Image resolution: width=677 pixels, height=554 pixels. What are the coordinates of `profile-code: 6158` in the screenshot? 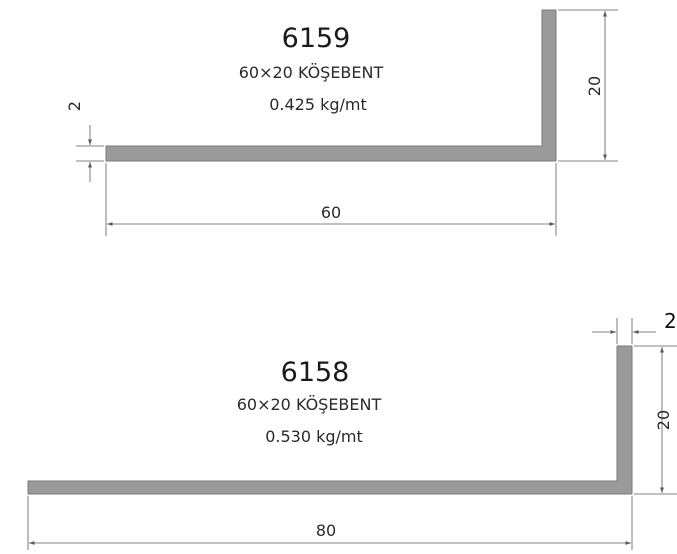 It's located at (315, 372).